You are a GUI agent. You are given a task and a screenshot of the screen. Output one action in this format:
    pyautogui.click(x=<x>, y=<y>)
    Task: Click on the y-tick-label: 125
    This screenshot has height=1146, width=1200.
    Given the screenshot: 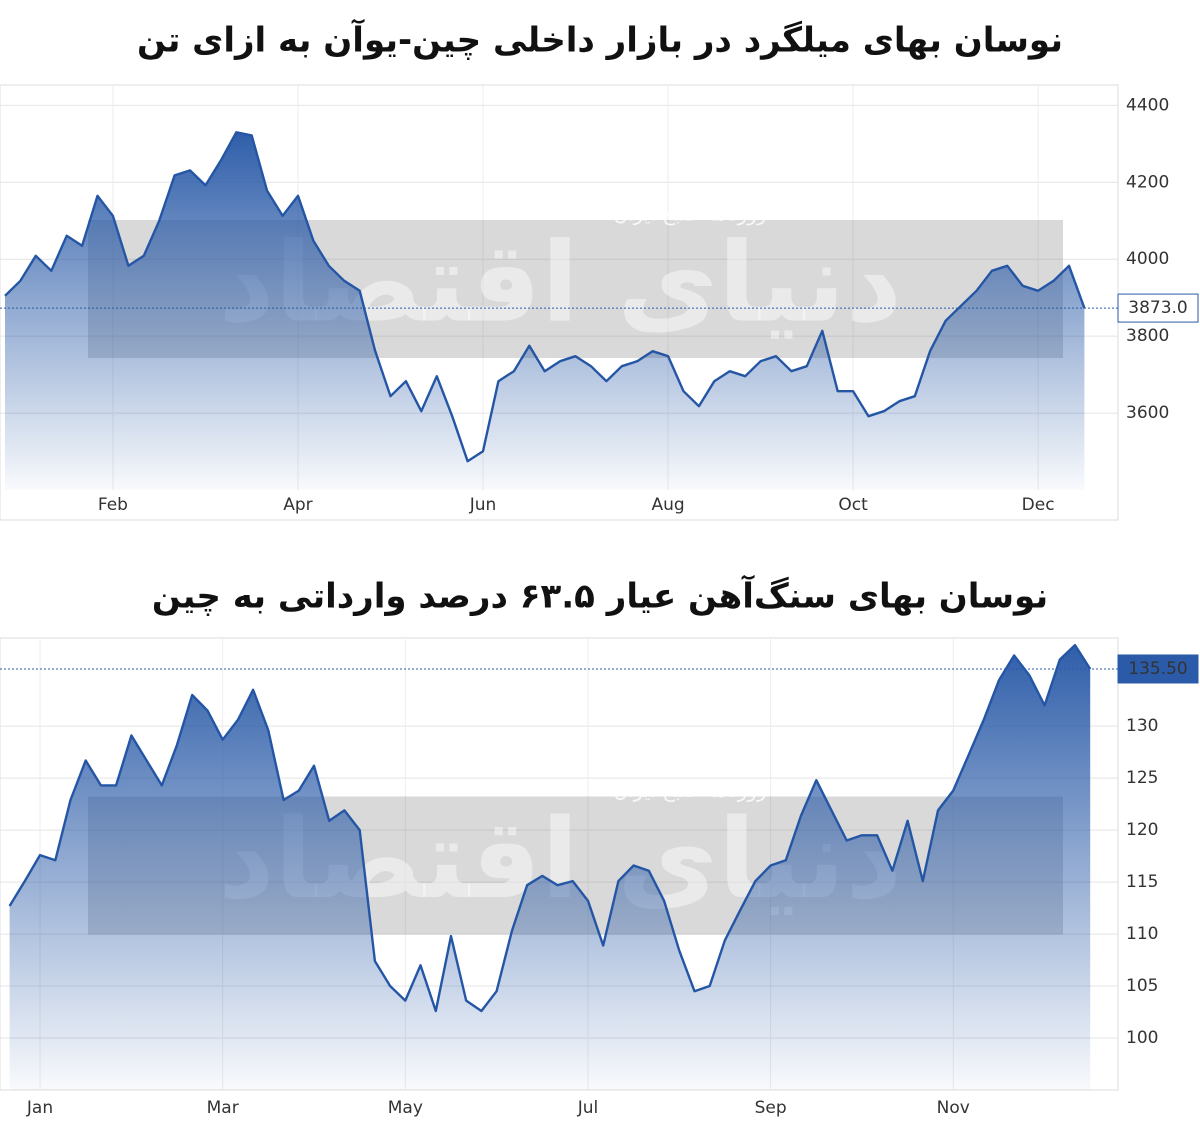 What is the action you would take?
    pyautogui.click(x=1142, y=778)
    